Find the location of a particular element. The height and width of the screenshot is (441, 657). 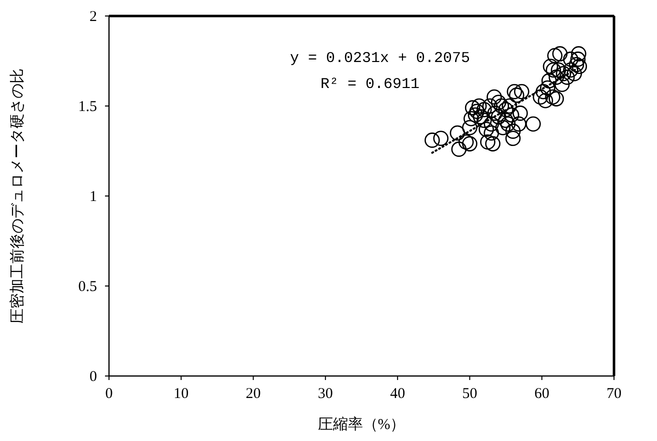

x-tick-label: 40 is located at coordinates (398, 394).